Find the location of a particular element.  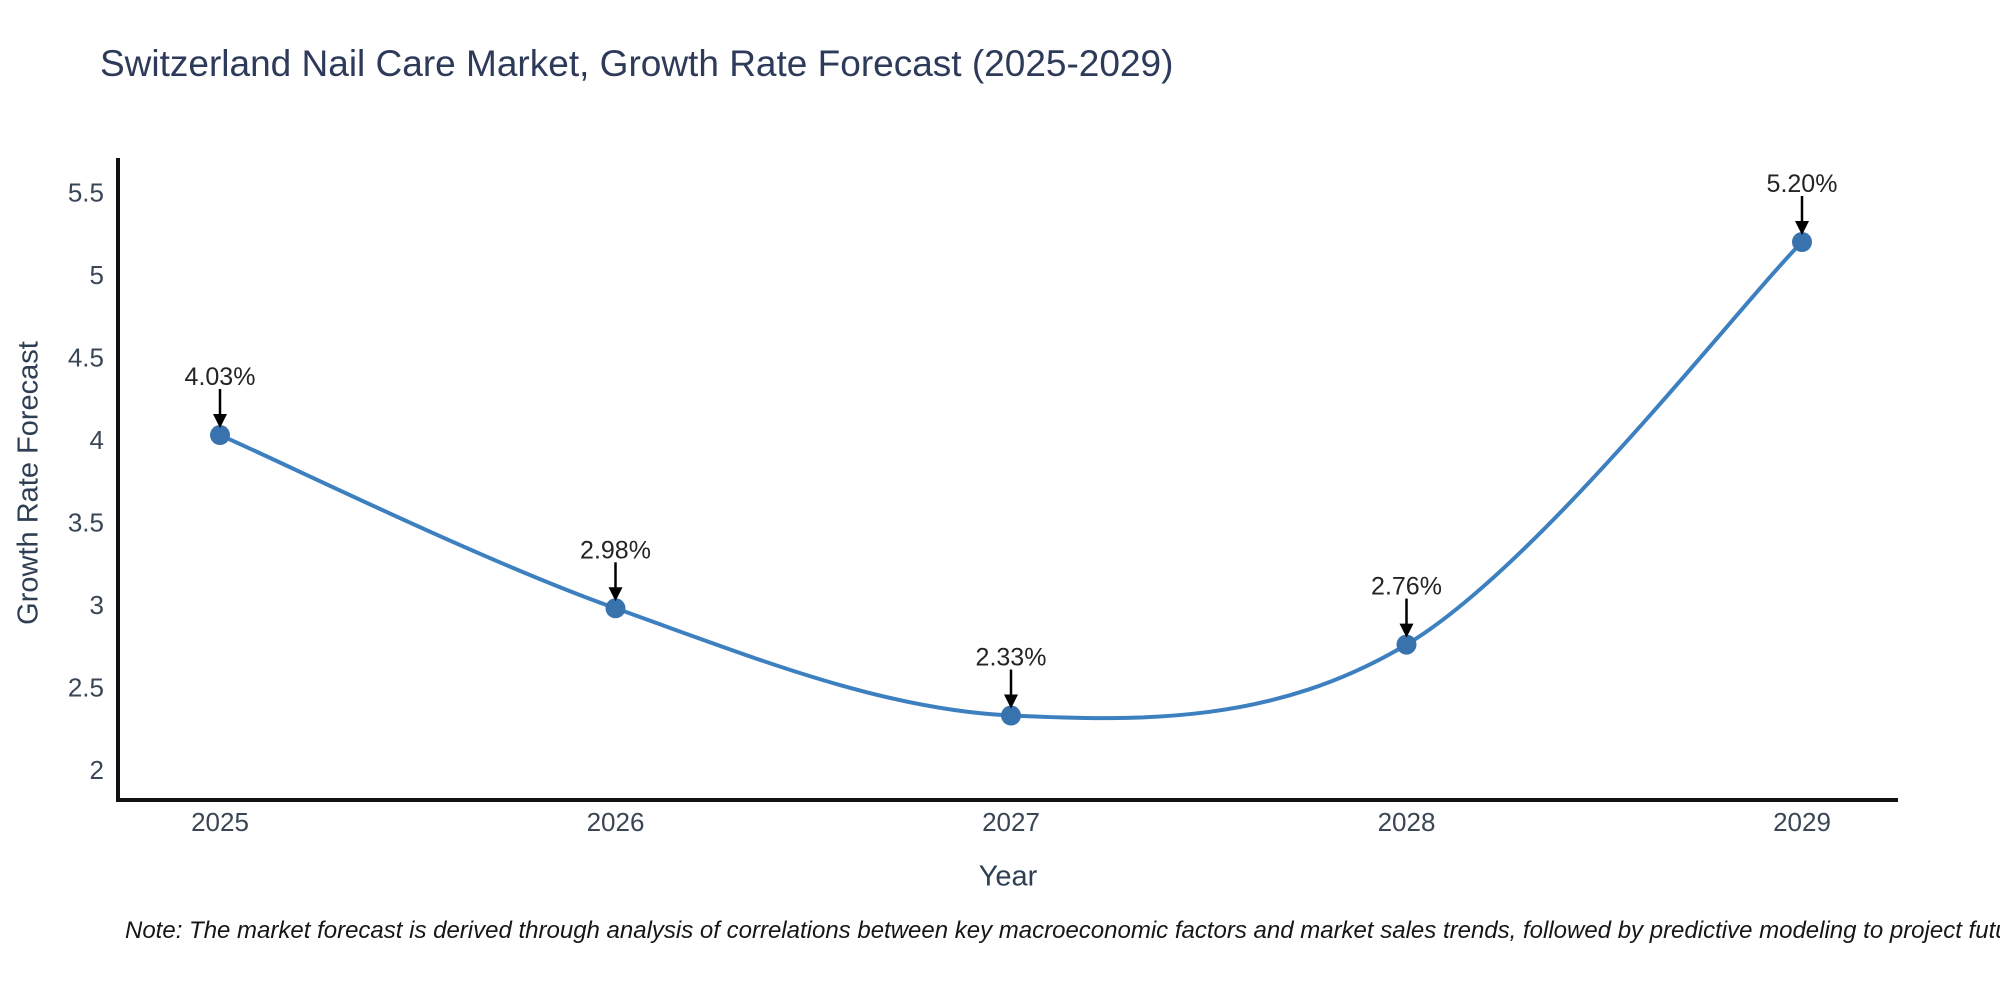

x-tick-label: 2026 is located at coordinates (616, 822).